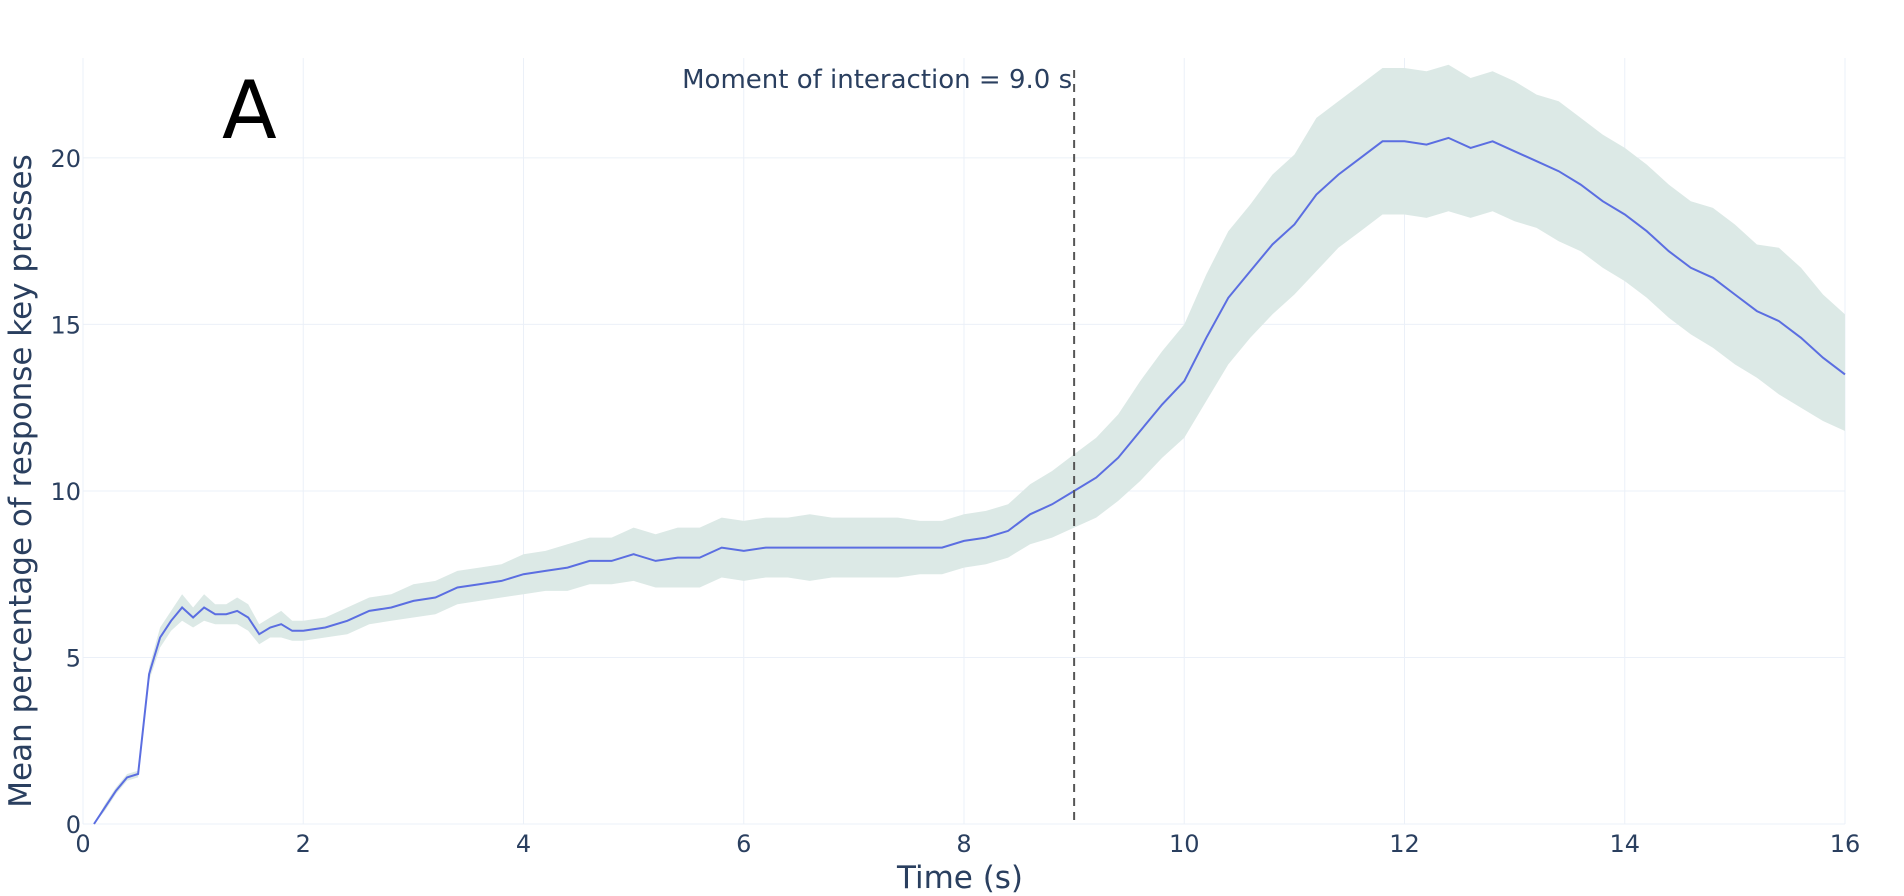  What do you see at coordinates (959, 878) in the screenshot?
I see `x-axis-title: Time (s)` at bounding box center [959, 878].